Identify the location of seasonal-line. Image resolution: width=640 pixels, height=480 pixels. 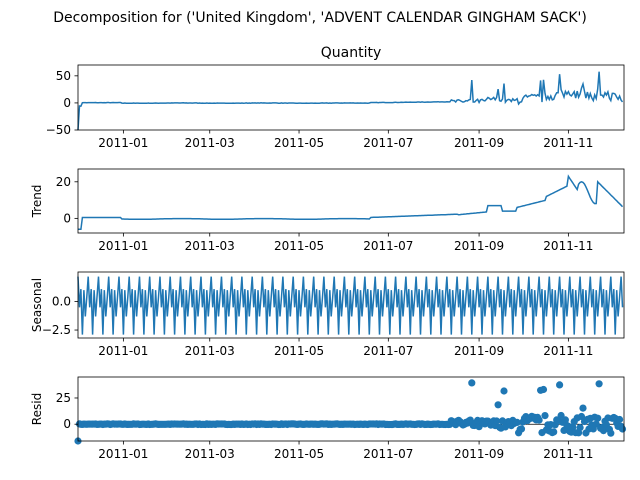
(350, 305).